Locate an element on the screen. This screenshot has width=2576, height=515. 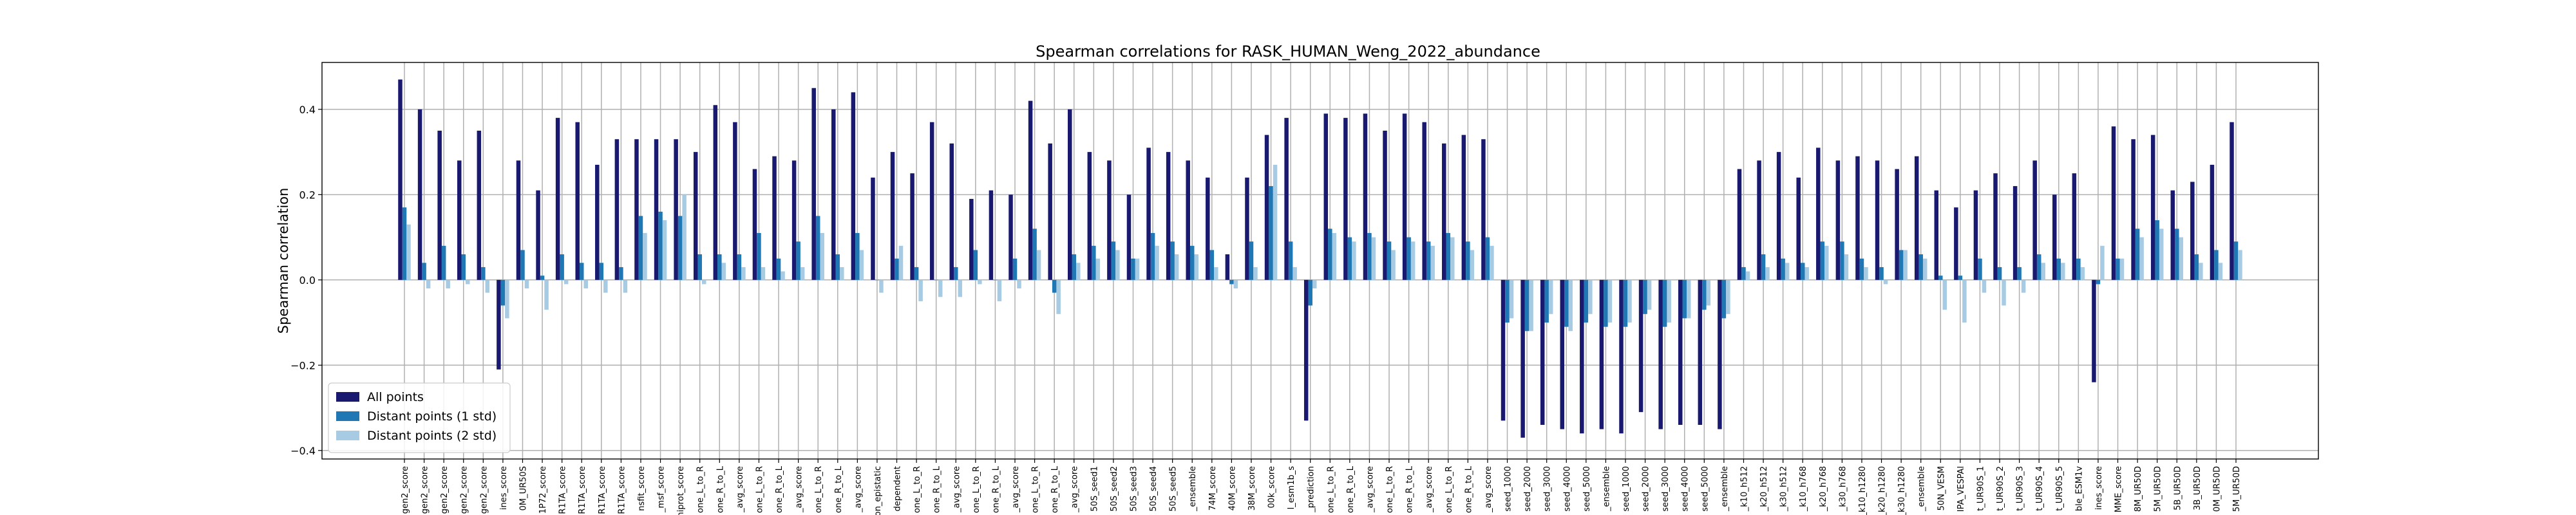
y-tick-label: 0.4 is located at coordinates (307, 110).